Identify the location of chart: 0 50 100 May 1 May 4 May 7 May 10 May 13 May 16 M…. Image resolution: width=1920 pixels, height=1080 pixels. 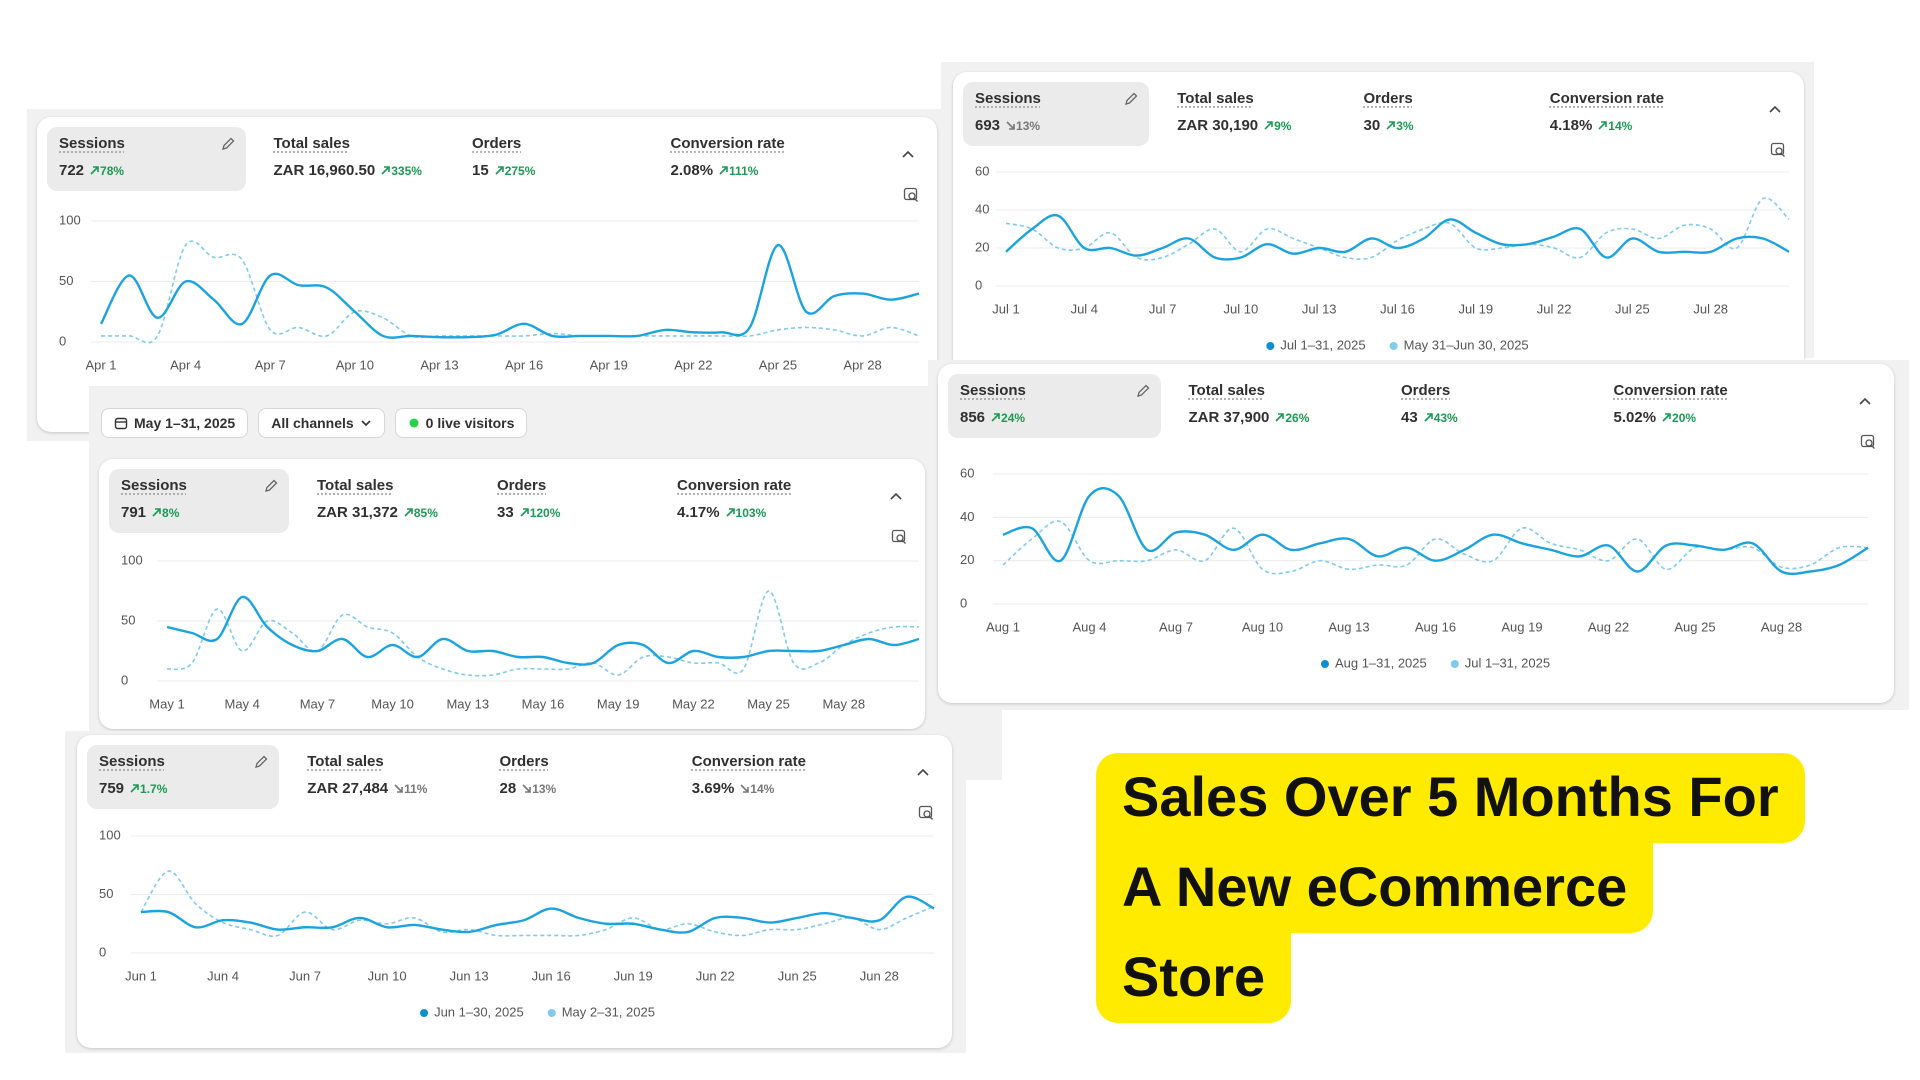
(520, 631).